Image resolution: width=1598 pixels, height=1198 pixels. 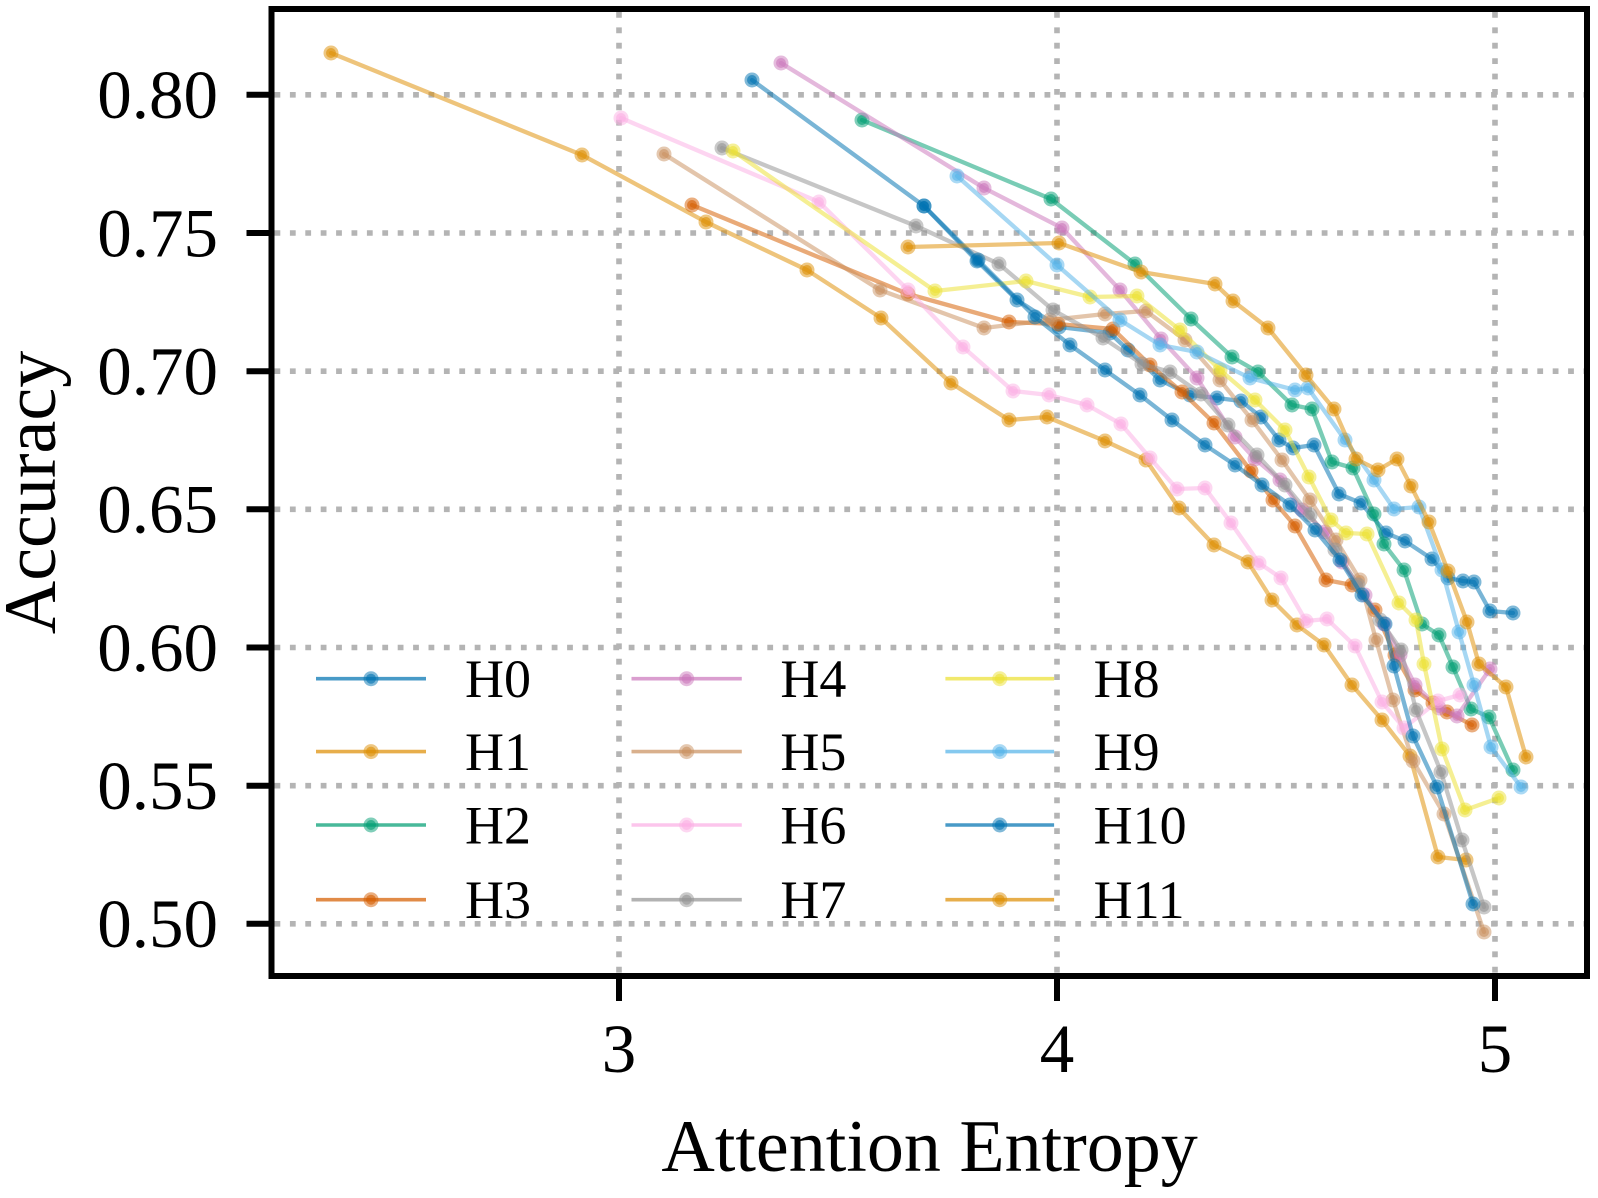 I want to click on svg-text: H8, so click(x=1127, y=679).